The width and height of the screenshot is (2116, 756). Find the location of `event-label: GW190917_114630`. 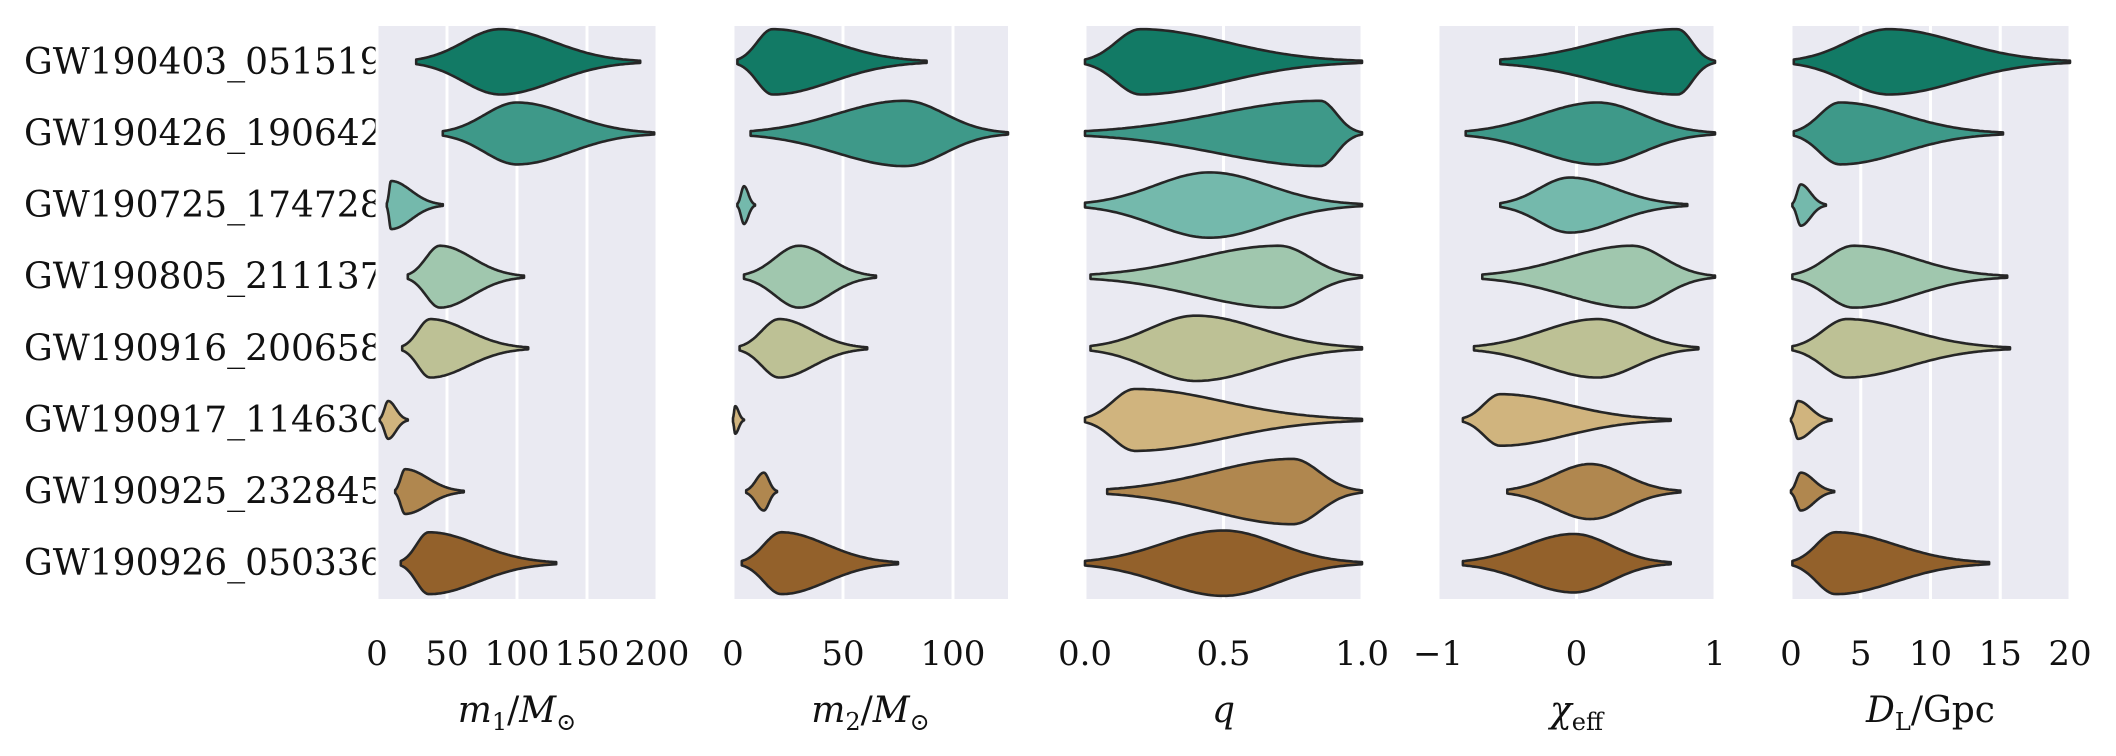

event-label: GW190917_114630 is located at coordinates (203, 420).